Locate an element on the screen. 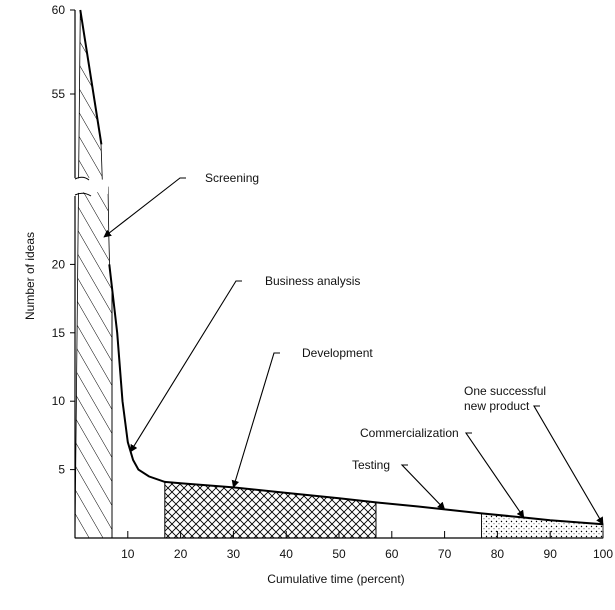  annotation-arrow-commercialization is located at coordinates (494, 475).